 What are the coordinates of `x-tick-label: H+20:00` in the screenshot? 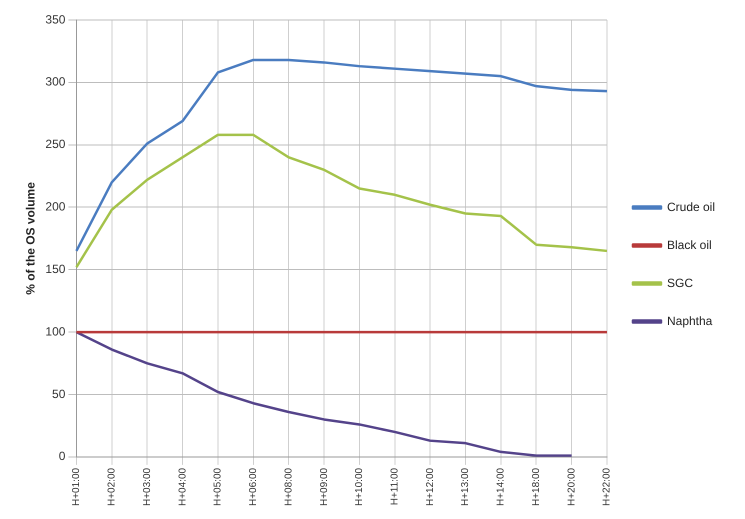 It's located at (572, 486).